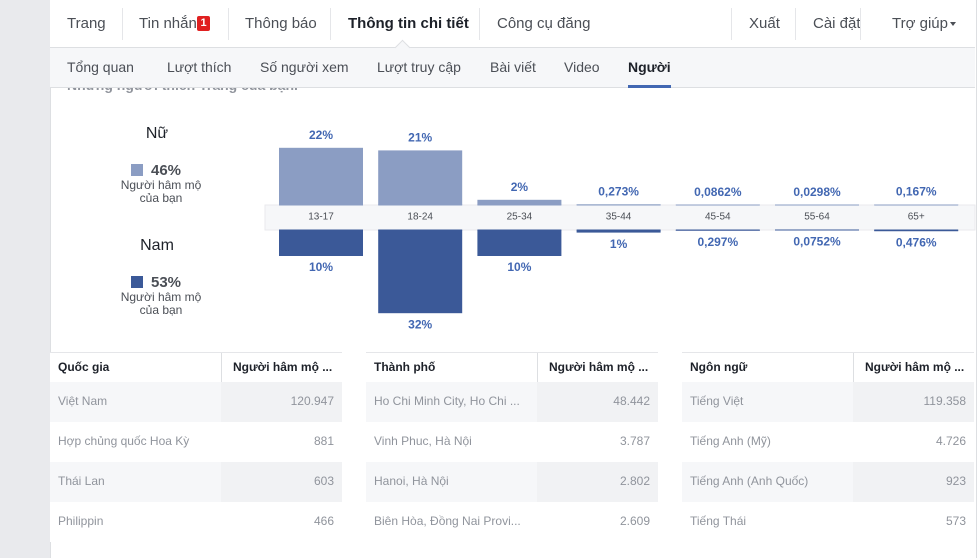 The width and height of the screenshot is (977, 558). Describe the element at coordinates (405, 367) in the screenshot. I see `table-header-cell: Thành phố` at that location.